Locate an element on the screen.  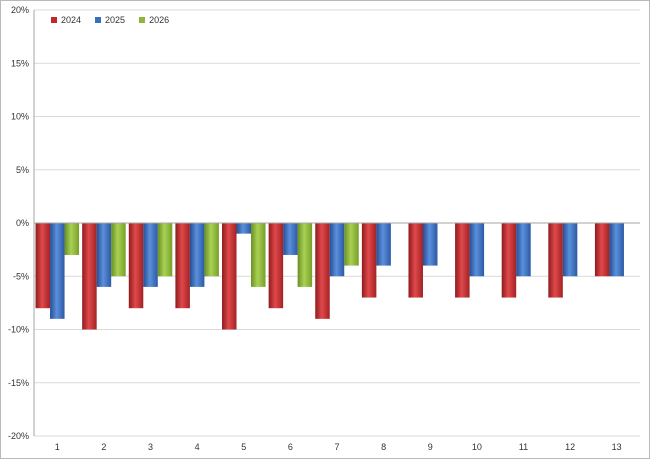
legend-item-2026: 2026 is located at coordinates (154, 20).